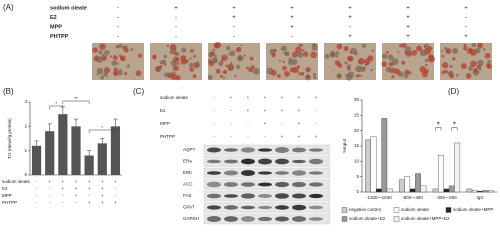  What do you see at coordinates (8, 91) in the screenshot?
I see `panel-label: (B)` at bounding box center [8, 91].